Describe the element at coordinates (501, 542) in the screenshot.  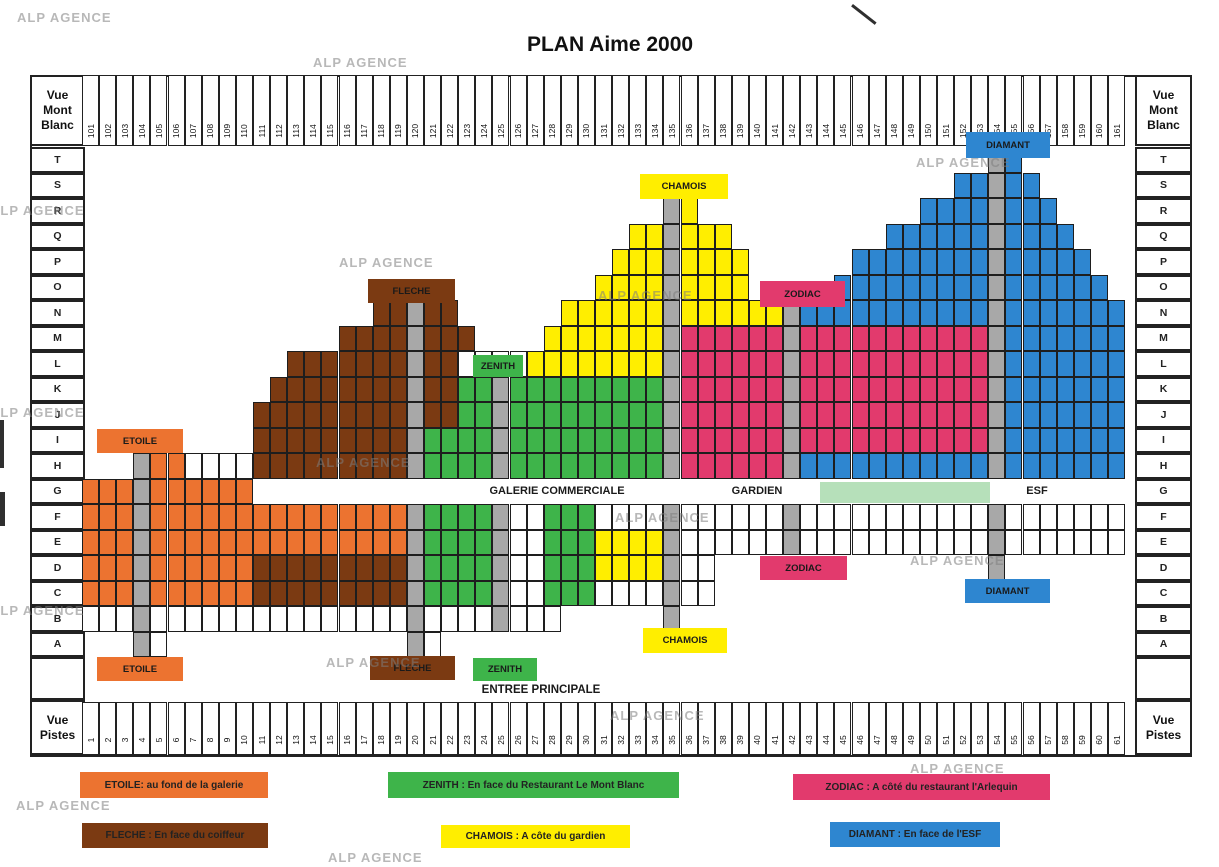
I see `cell-stairwell-E125` at that location.